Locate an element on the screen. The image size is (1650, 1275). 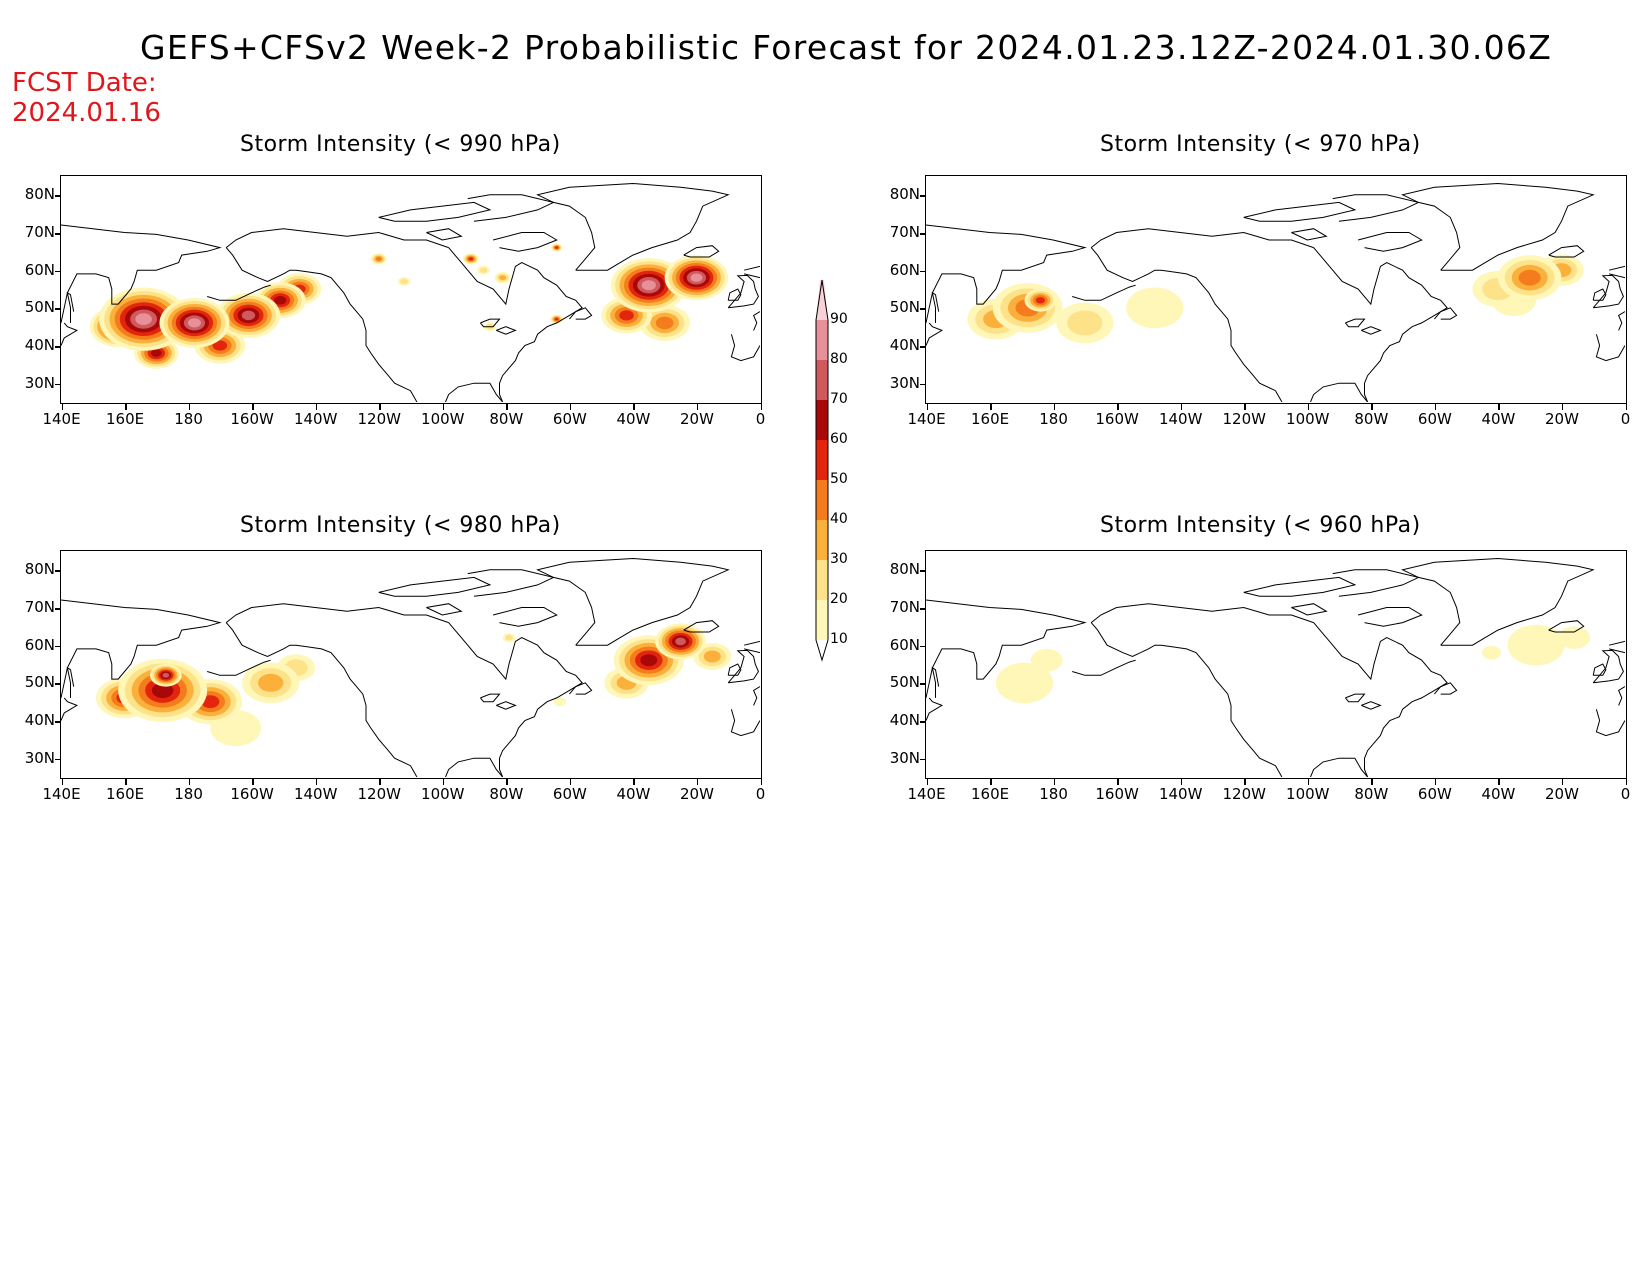
probability-shade-p980-10-l6 is located at coordinates (649, 660).